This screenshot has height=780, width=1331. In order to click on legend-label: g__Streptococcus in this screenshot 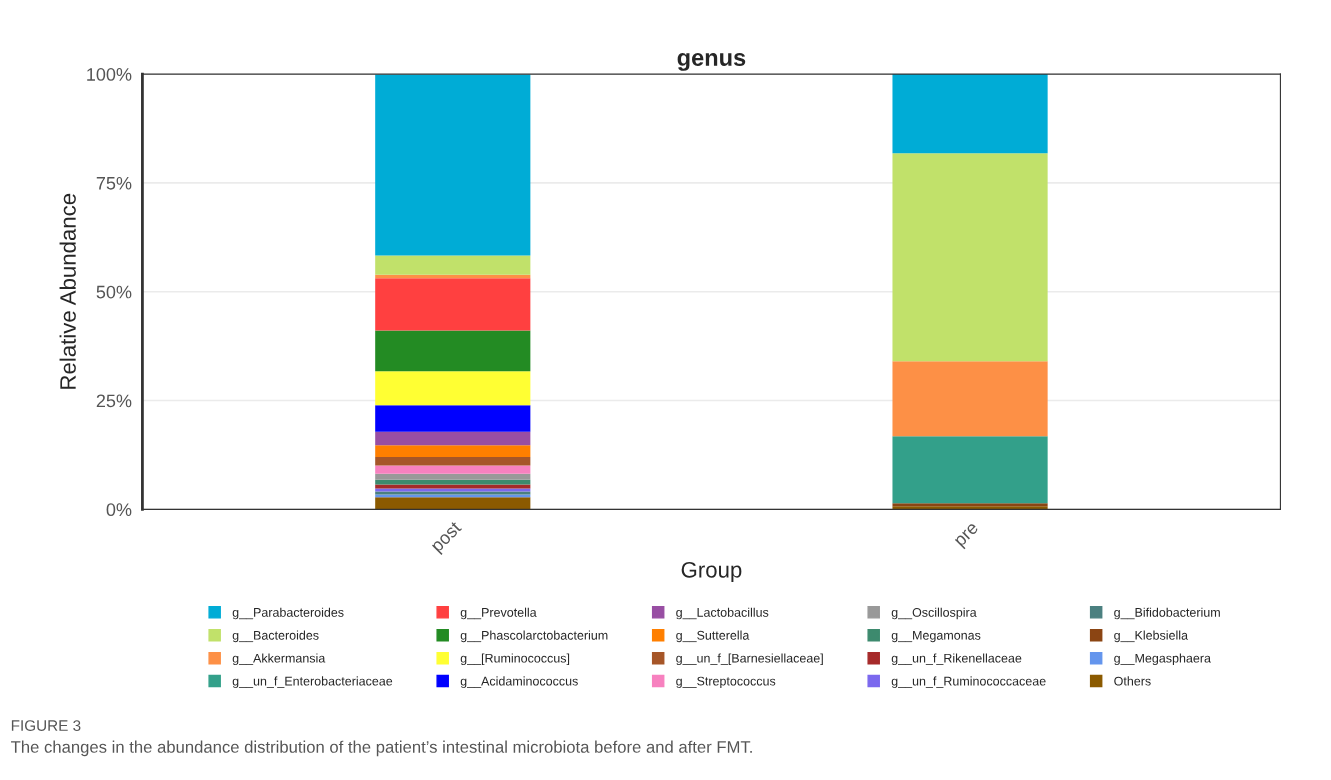, I will do `click(726, 682)`.